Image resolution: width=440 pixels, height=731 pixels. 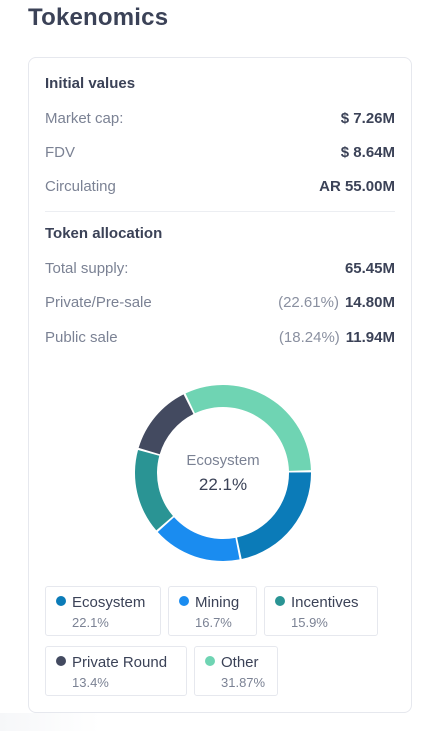 I want to click on total-supply-row: Total supply: 65.45M, so click(x=220, y=271).